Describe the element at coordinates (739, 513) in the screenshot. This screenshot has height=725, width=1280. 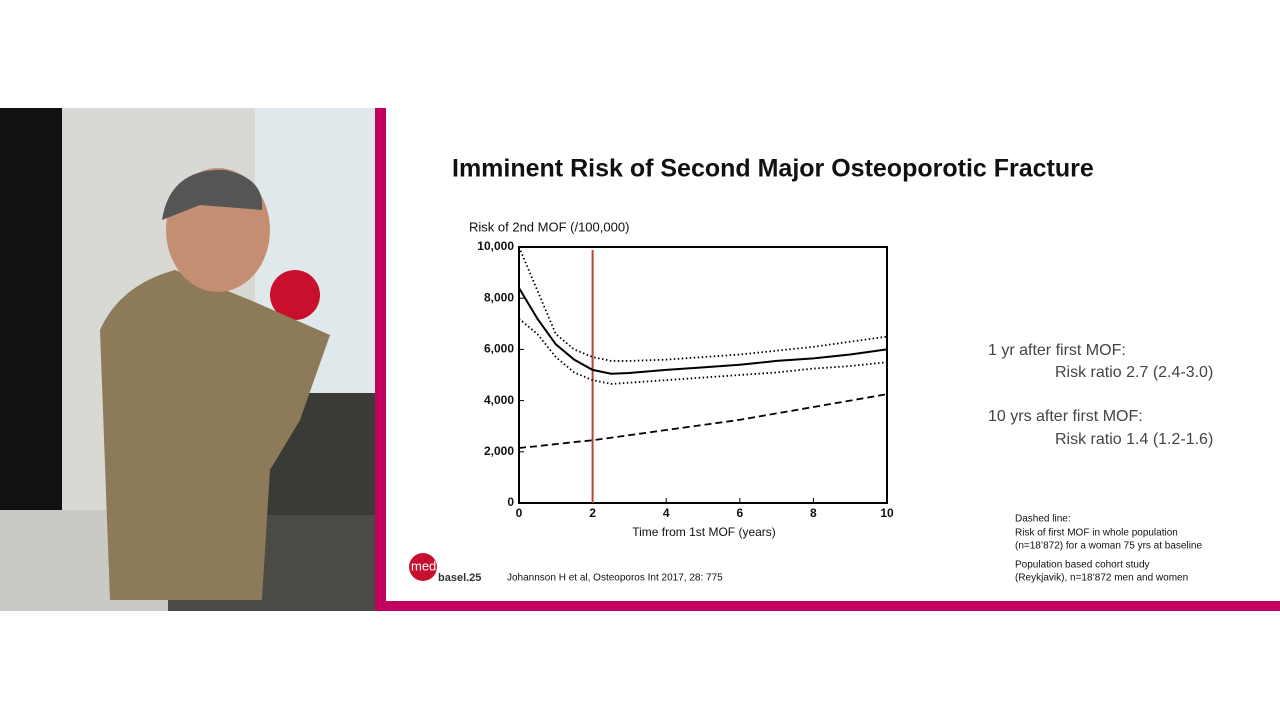
I see `x-tick-label: 6` at that location.